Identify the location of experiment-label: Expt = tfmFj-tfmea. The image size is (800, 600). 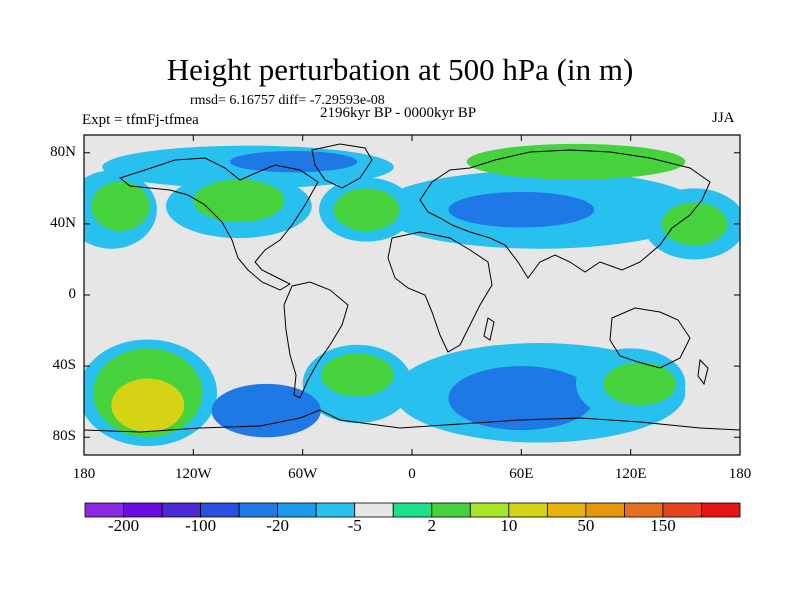
(140, 120).